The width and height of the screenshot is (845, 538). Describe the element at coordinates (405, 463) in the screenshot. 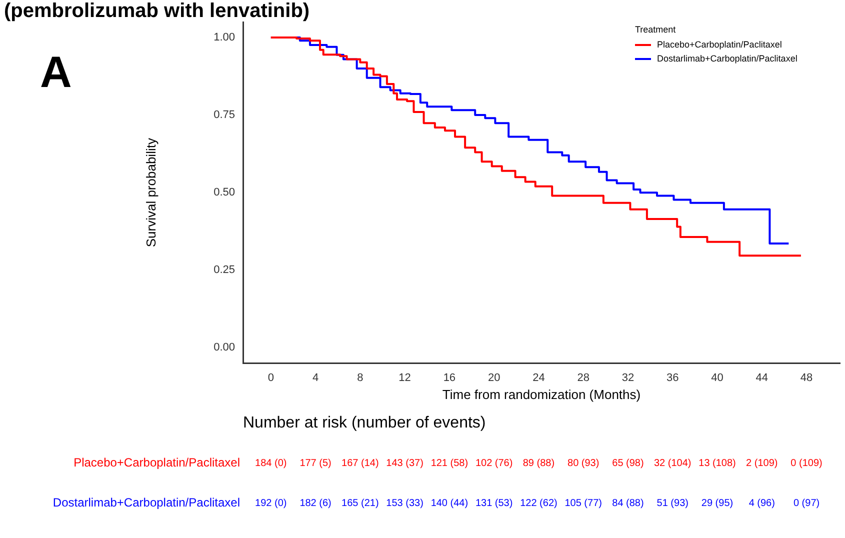

I see `text: 143 (37)` at that location.